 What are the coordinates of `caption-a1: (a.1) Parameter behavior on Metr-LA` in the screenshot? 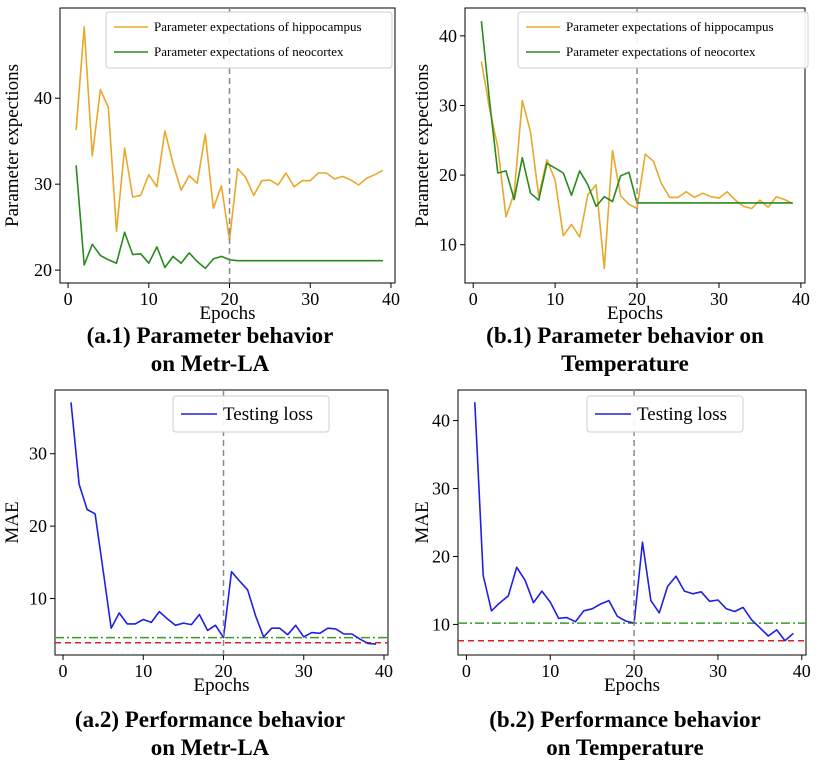 It's located at (210, 350).